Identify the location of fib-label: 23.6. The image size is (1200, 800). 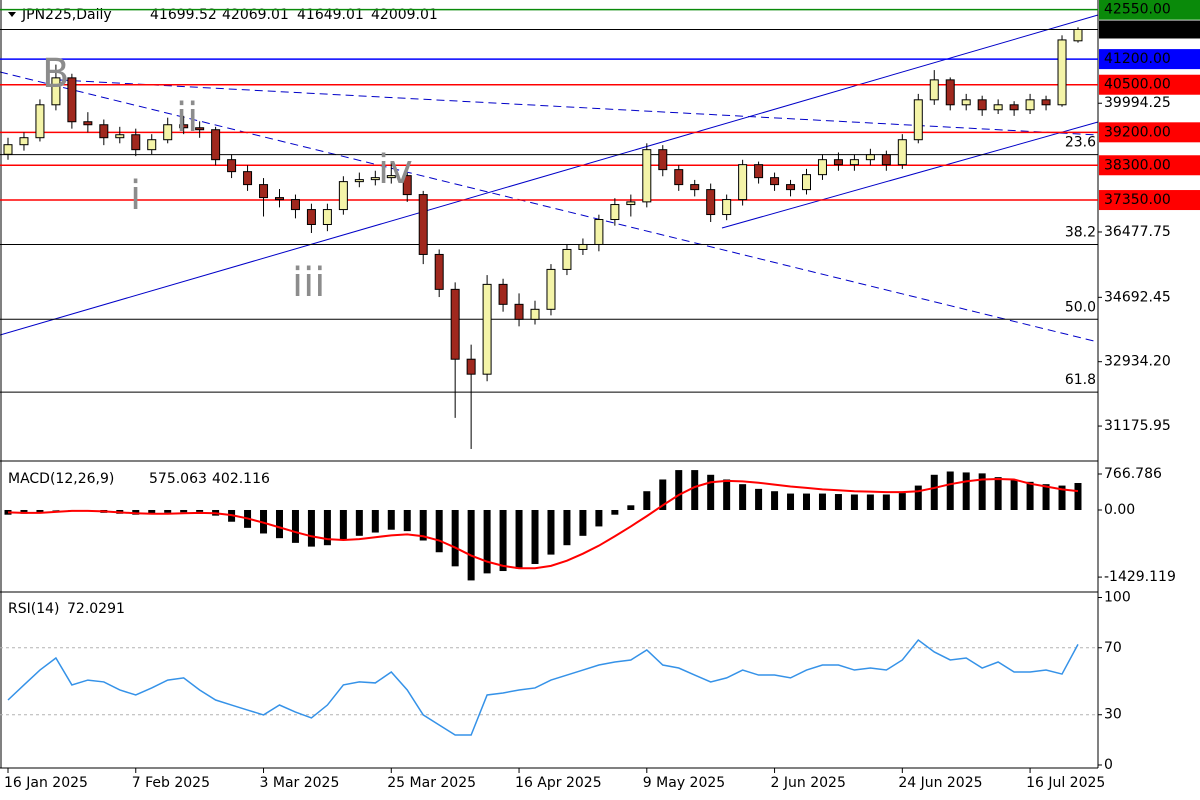
(1080, 143).